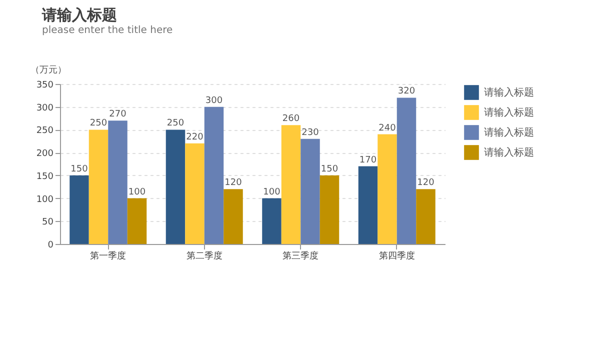 The height and width of the screenshot is (338, 600). Describe the element at coordinates (368, 160) in the screenshot. I see `data-label: 170` at that location.